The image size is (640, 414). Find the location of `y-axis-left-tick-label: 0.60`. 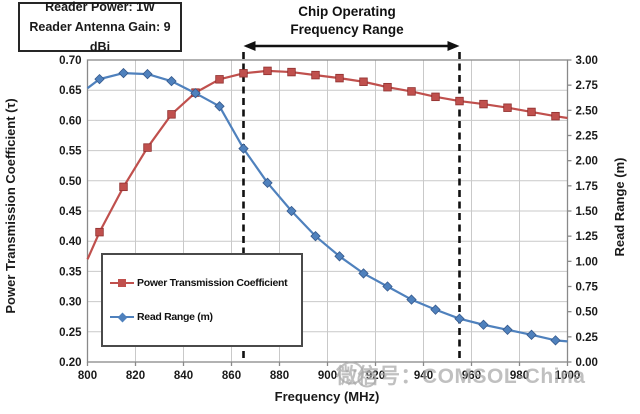

y-axis-left-tick-label: 0.60 is located at coordinates (70, 121).